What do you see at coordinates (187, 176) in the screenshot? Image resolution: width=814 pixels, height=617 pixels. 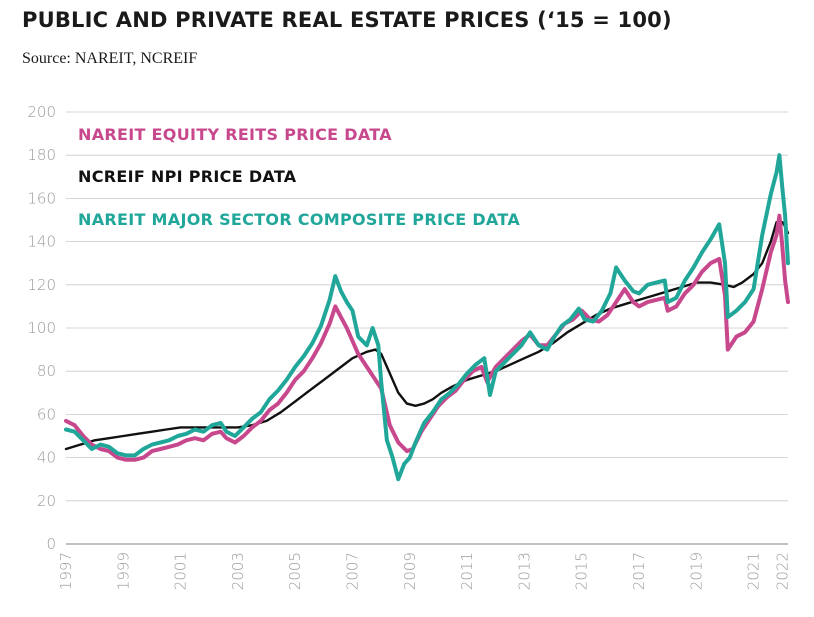 I see `legend-entry-1: NCREIF NPI PRICE DATA` at bounding box center [187, 176].